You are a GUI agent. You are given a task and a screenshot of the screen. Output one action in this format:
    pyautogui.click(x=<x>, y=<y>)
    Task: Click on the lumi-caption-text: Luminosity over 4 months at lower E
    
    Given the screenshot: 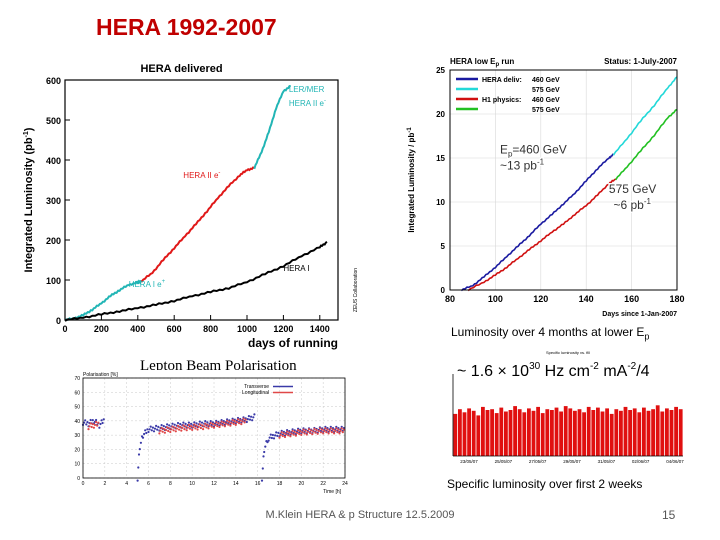 What is the action you would take?
    pyautogui.click(x=548, y=332)
    